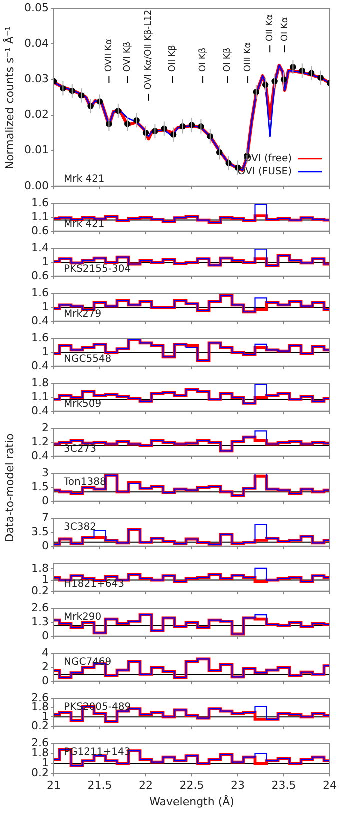  I want to click on annotation: Mrk290, so click(83, 618).